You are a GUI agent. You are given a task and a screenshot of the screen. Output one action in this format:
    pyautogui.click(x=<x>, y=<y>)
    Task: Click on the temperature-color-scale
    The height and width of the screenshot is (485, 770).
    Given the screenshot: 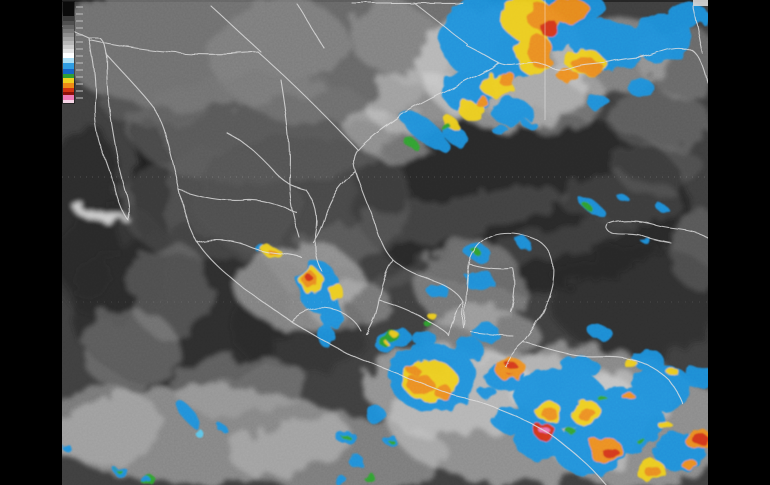 What is the action you would take?
    pyautogui.click(x=68, y=52)
    